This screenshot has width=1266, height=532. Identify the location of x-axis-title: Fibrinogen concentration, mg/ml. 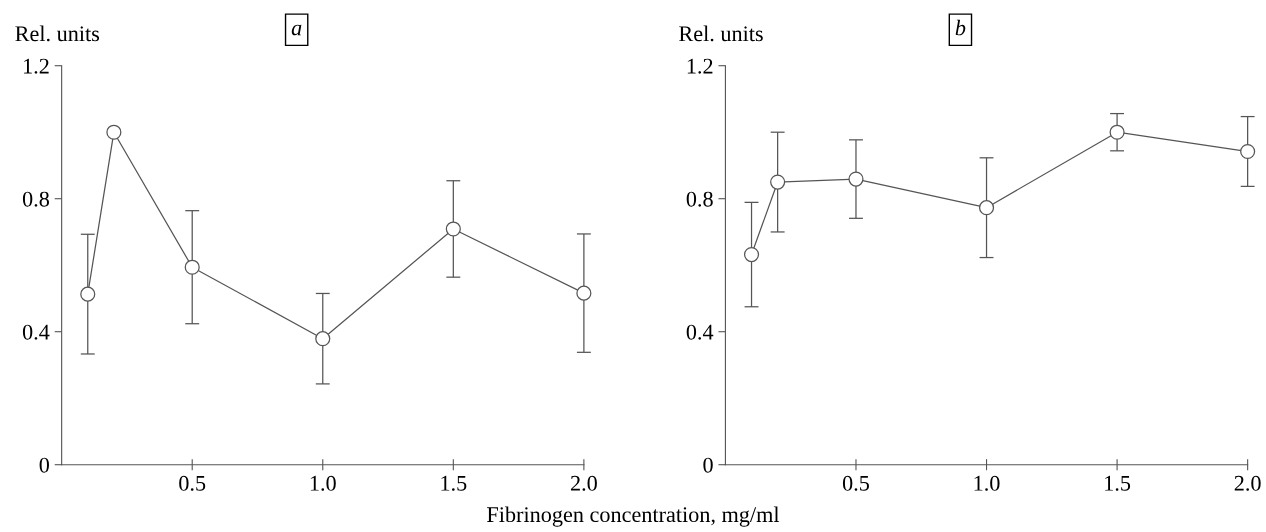
(633, 516).